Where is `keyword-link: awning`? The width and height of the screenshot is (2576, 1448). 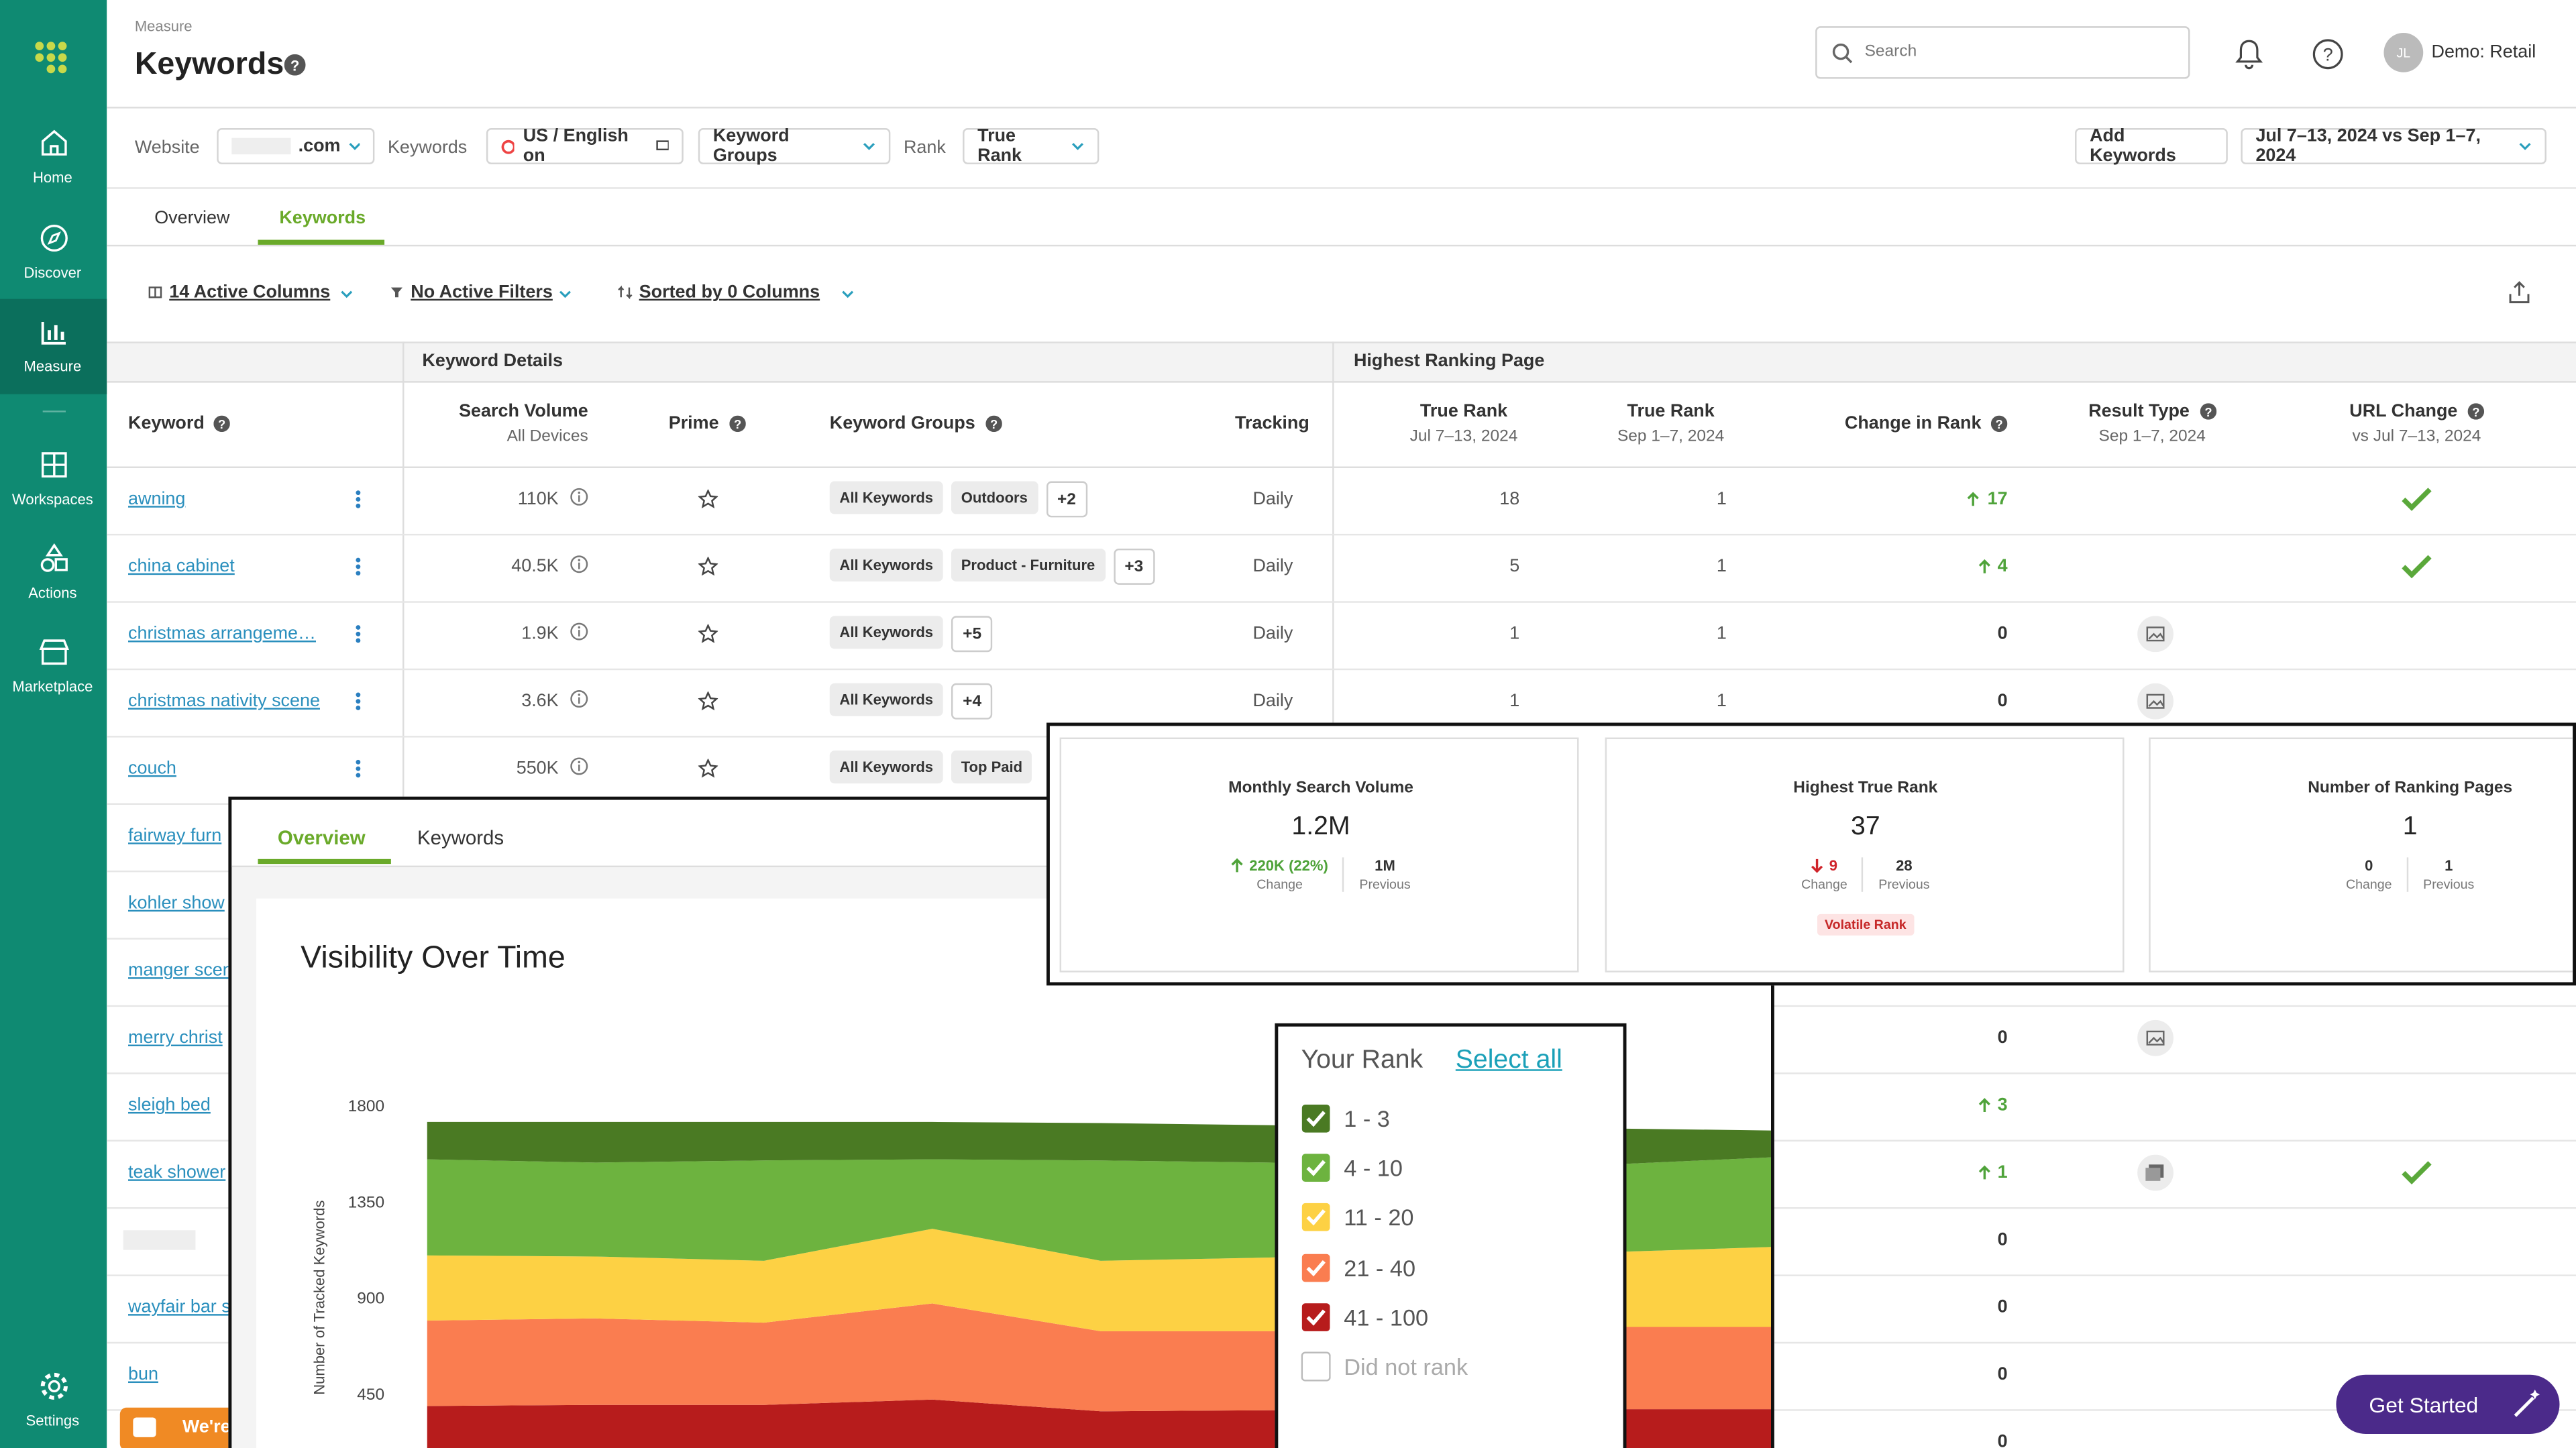
keyword-link: awning is located at coordinates (157, 500).